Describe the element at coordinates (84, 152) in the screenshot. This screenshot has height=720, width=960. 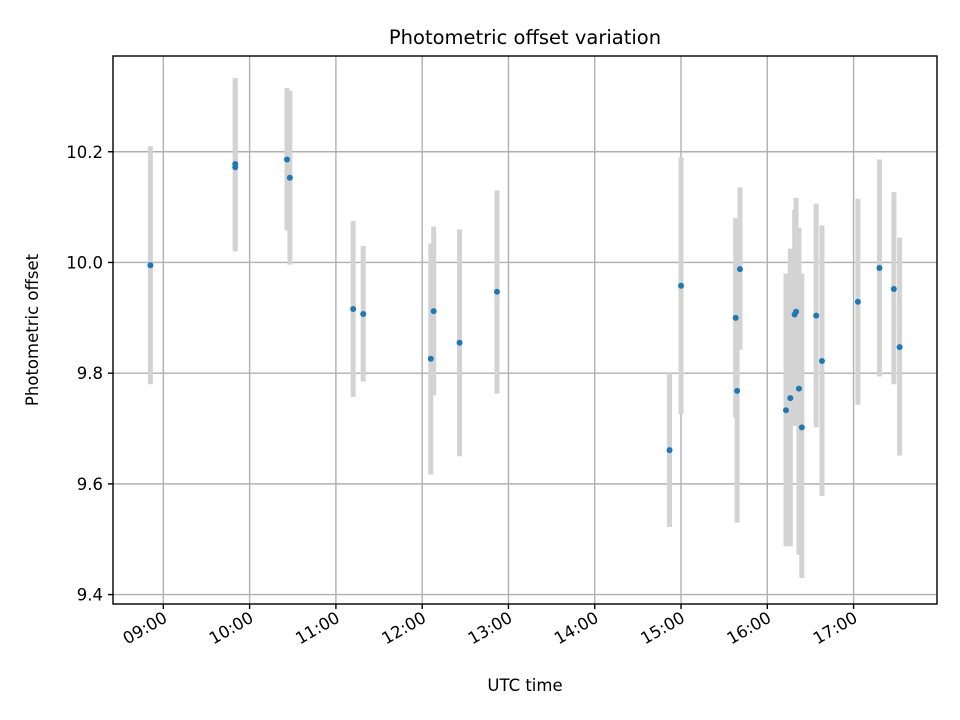
I see `y-tick-label: 10.2` at that location.